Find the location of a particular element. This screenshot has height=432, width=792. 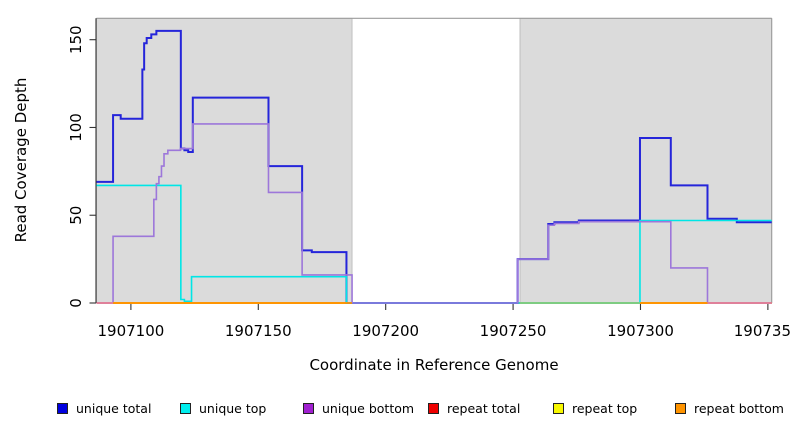

legend-item-repeat-total: repeat total is located at coordinates (474, 408).